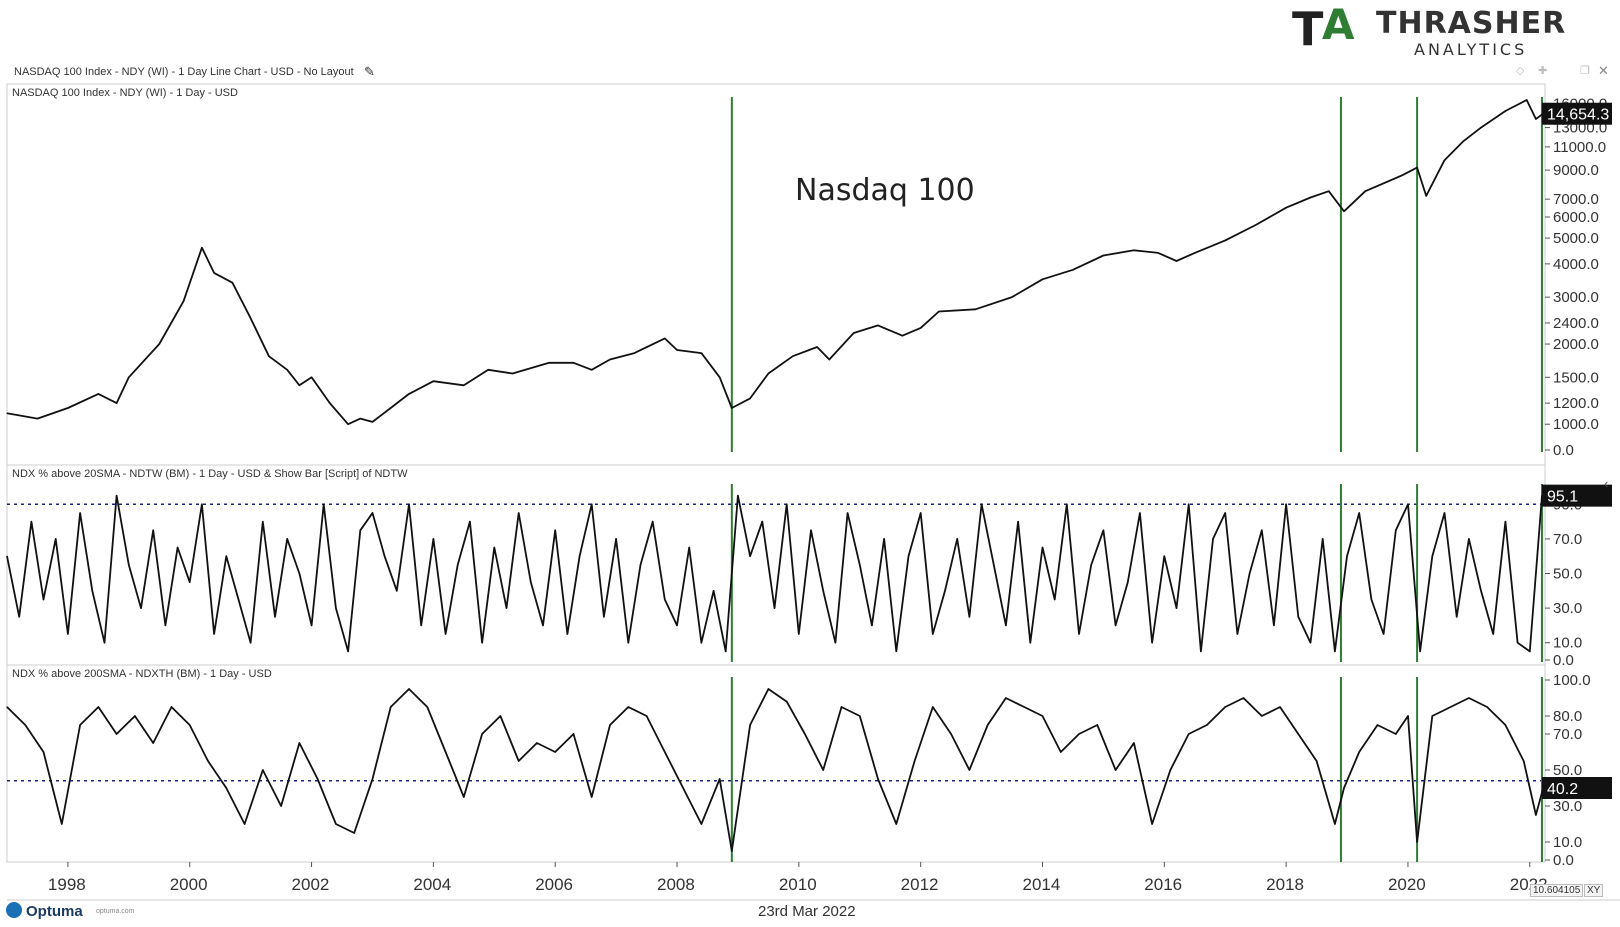 Image resolution: width=1620 pixels, height=927 pixels. What do you see at coordinates (1579, 147) in the screenshot?
I see `y-tick-label: 11000.0` at bounding box center [1579, 147].